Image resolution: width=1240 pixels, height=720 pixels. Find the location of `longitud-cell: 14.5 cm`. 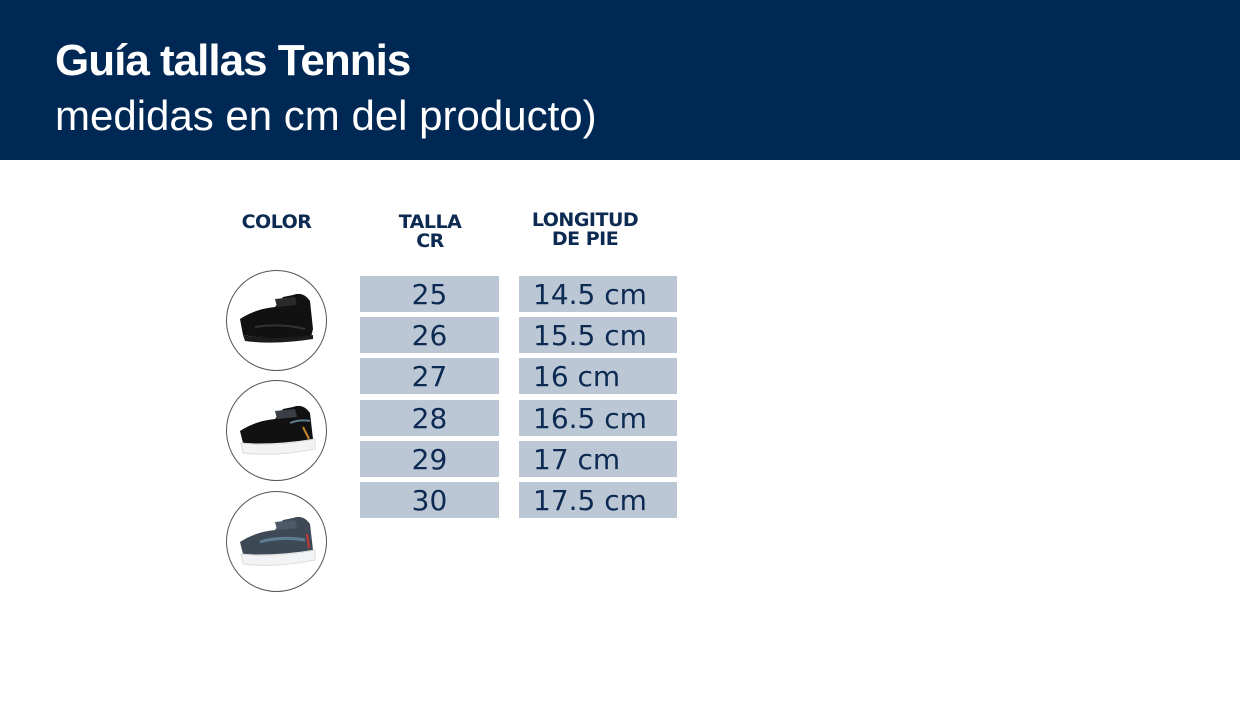

longitud-cell: 14.5 cm is located at coordinates (598, 294).